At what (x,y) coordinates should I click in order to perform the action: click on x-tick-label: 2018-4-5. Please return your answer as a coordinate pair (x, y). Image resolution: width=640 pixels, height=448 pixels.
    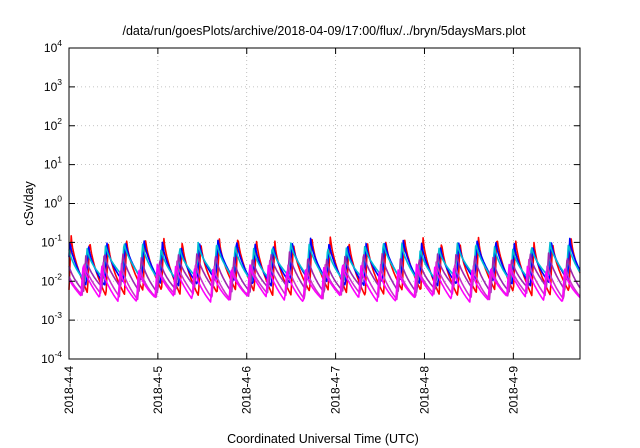
    Looking at the image, I should click on (158, 390).